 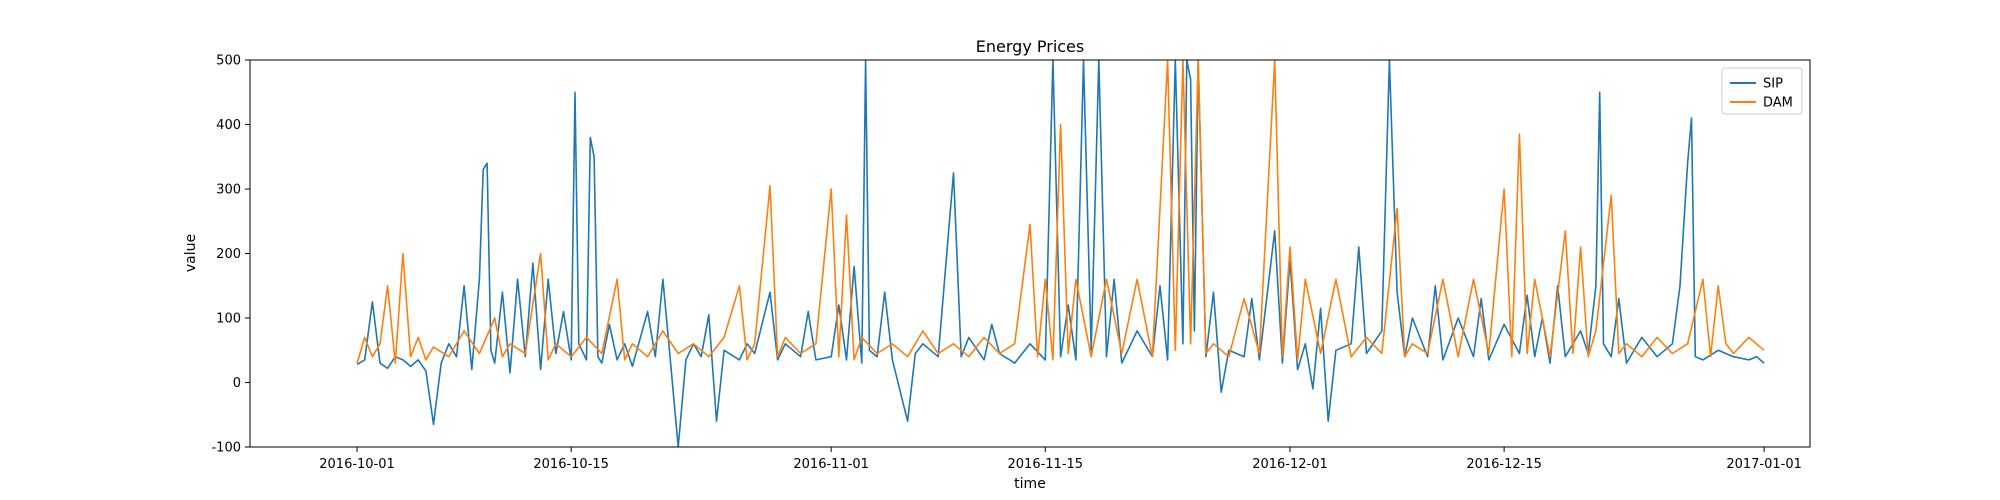 What do you see at coordinates (228, 190) in the screenshot?
I see `y-tick-label: 300` at bounding box center [228, 190].